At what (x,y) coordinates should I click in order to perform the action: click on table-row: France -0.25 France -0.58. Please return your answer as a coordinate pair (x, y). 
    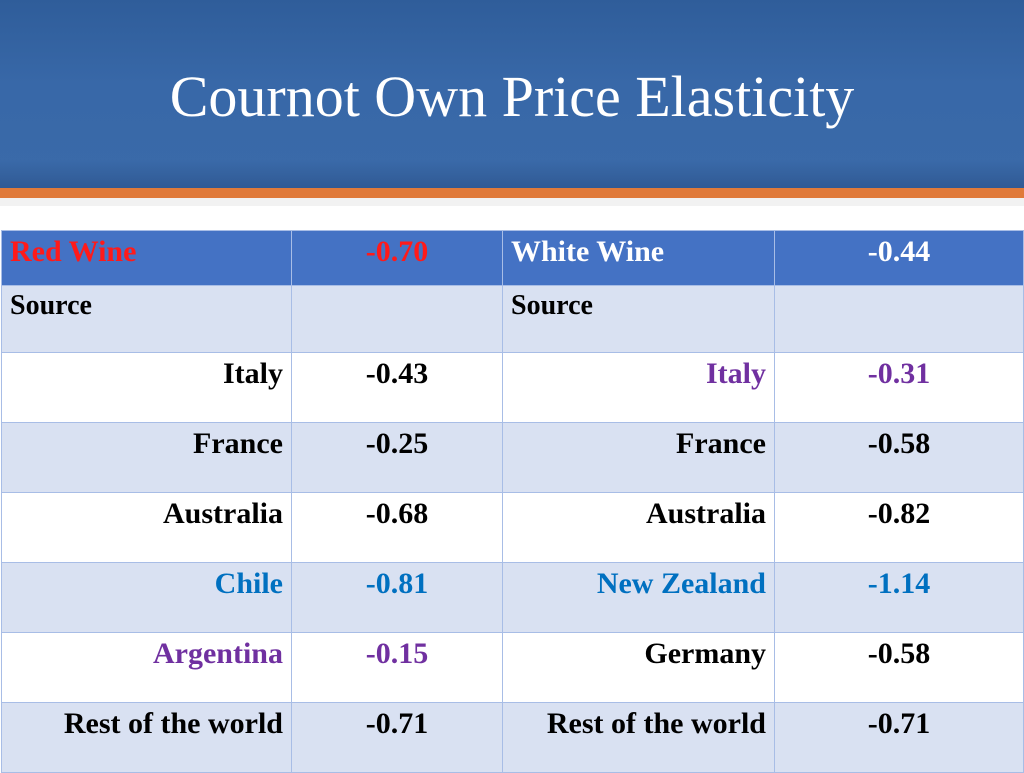
    Looking at the image, I should click on (512, 457).